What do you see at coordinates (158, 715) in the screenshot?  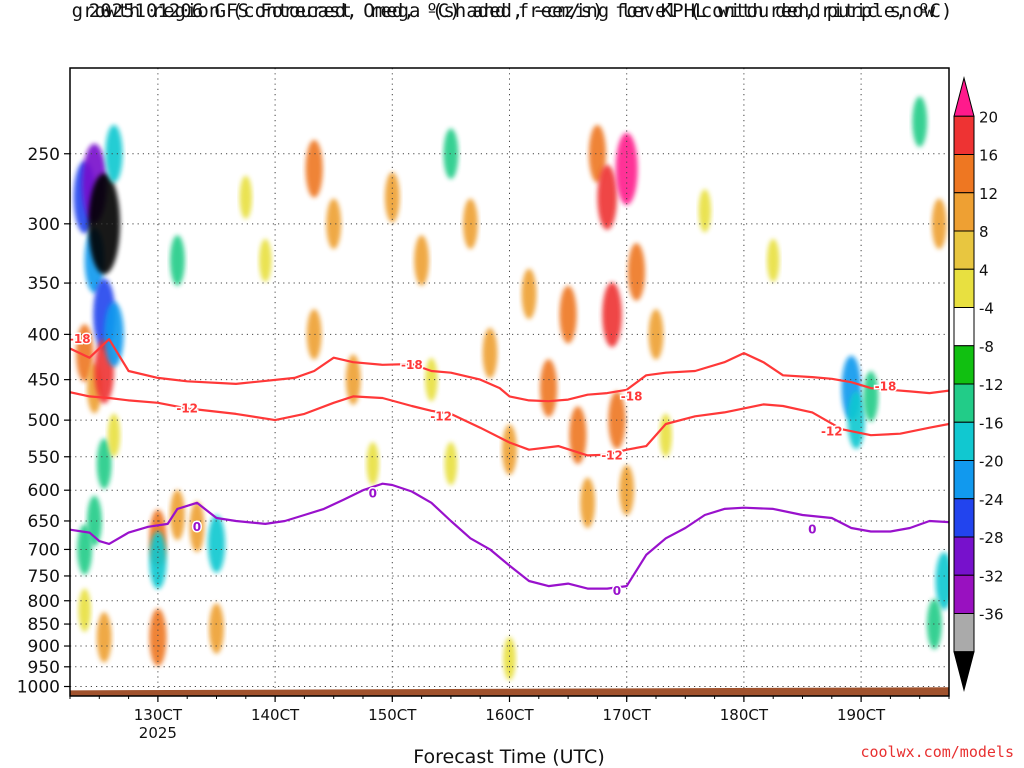 I see `x-tick-label: 130CT` at bounding box center [158, 715].